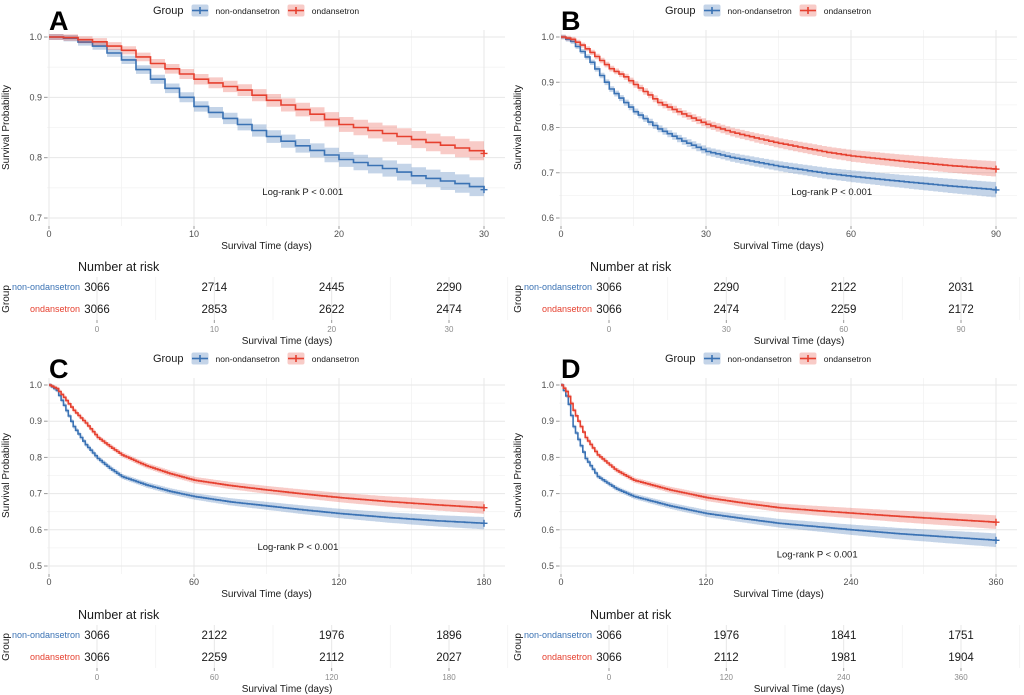  Describe the element at coordinates (215, 636) in the screenshot. I see `risk-value: 2122` at that location.